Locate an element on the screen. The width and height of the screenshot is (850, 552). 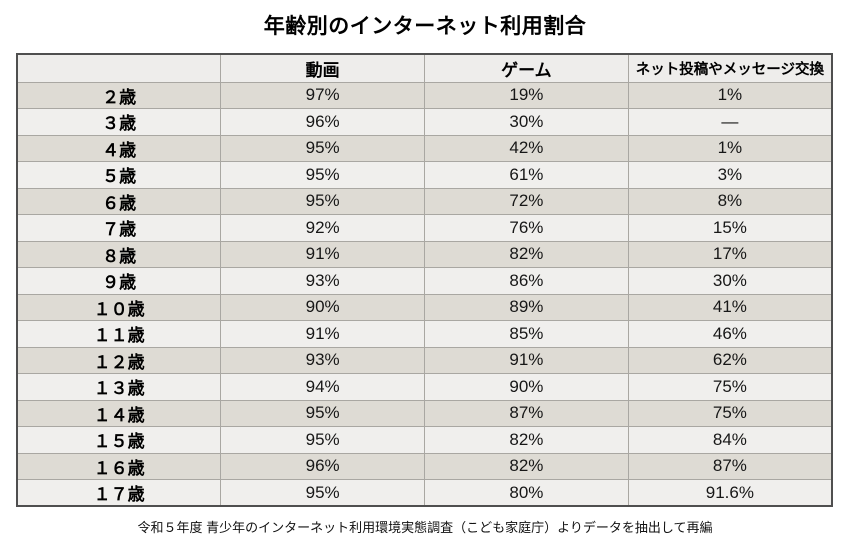
table-row: ４歳 95% 42% 1% is located at coordinates (424, 148).